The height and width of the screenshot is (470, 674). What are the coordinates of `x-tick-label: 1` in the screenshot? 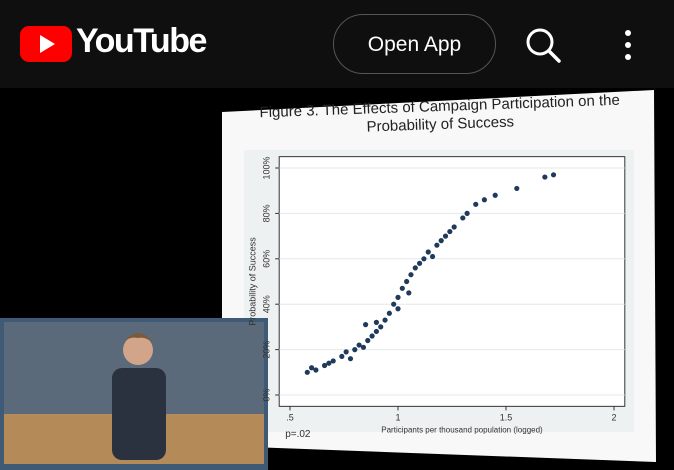 It's located at (397, 418).